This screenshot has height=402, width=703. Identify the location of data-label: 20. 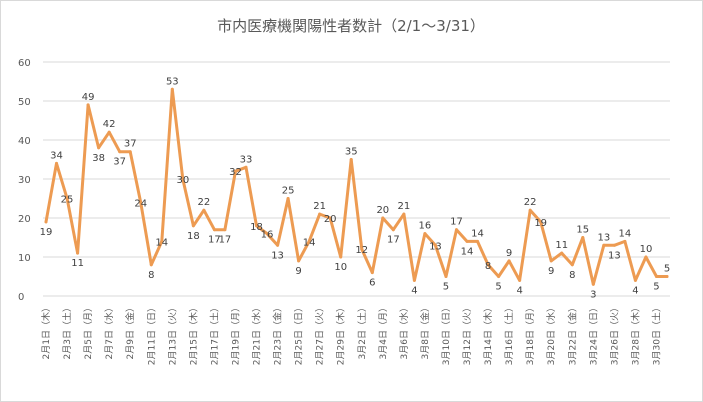
(382, 210).